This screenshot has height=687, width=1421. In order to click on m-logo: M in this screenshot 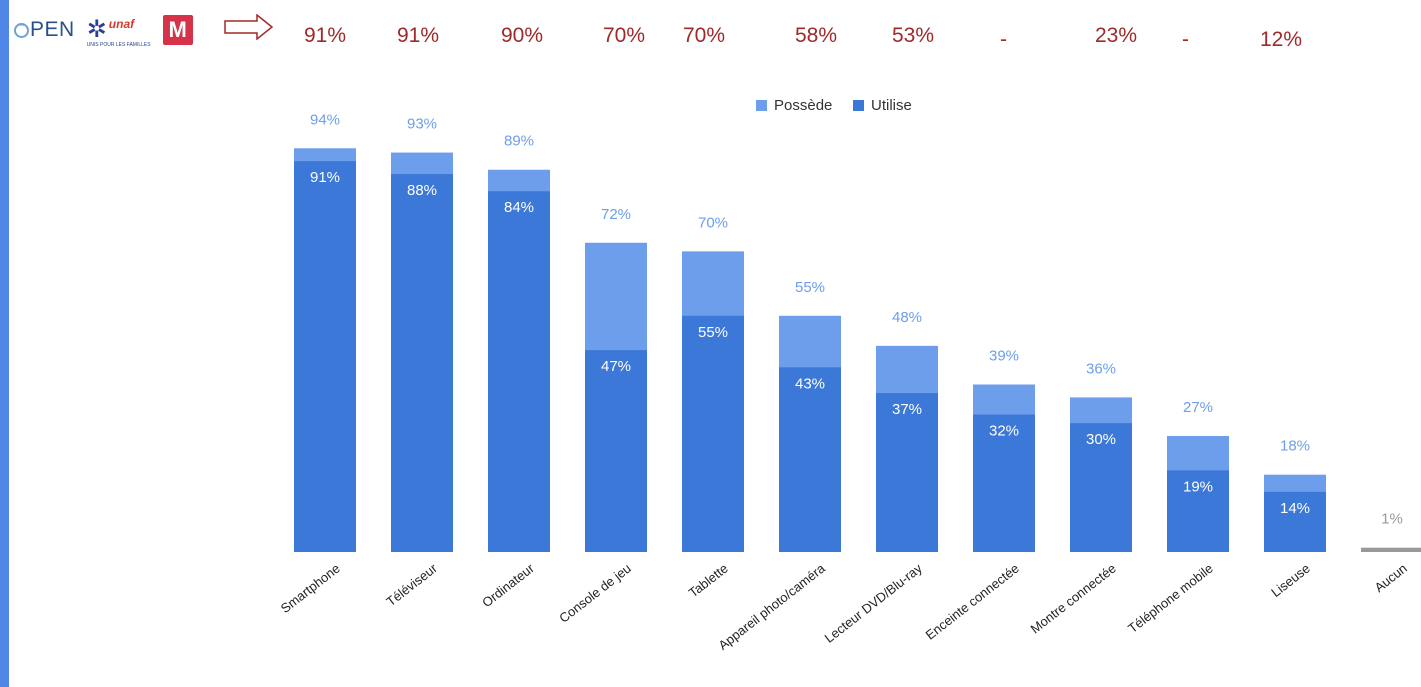, I will do `click(177, 30)`.